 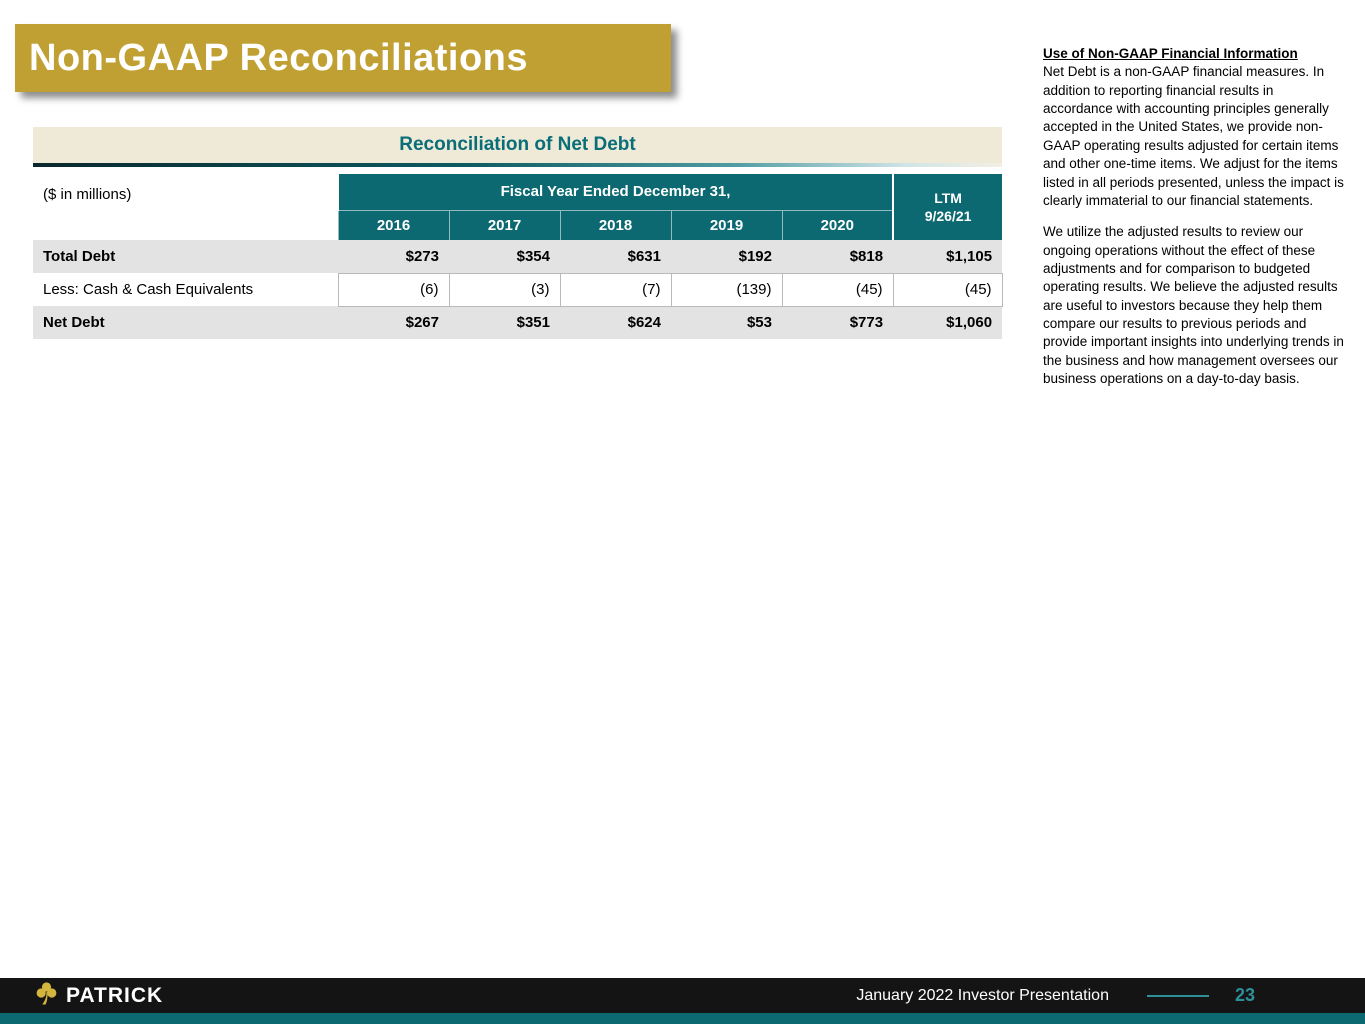 I want to click on cell-value: (7), so click(x=615, y=289).